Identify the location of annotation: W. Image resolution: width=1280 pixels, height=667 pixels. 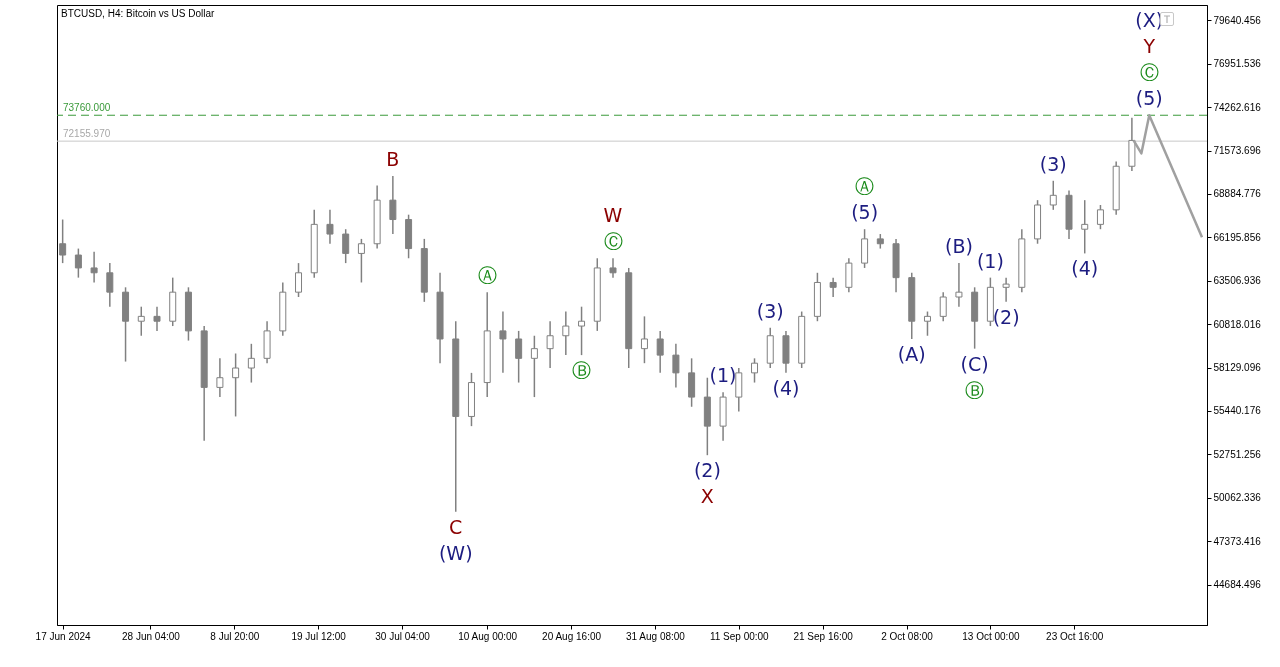
(613, 215).